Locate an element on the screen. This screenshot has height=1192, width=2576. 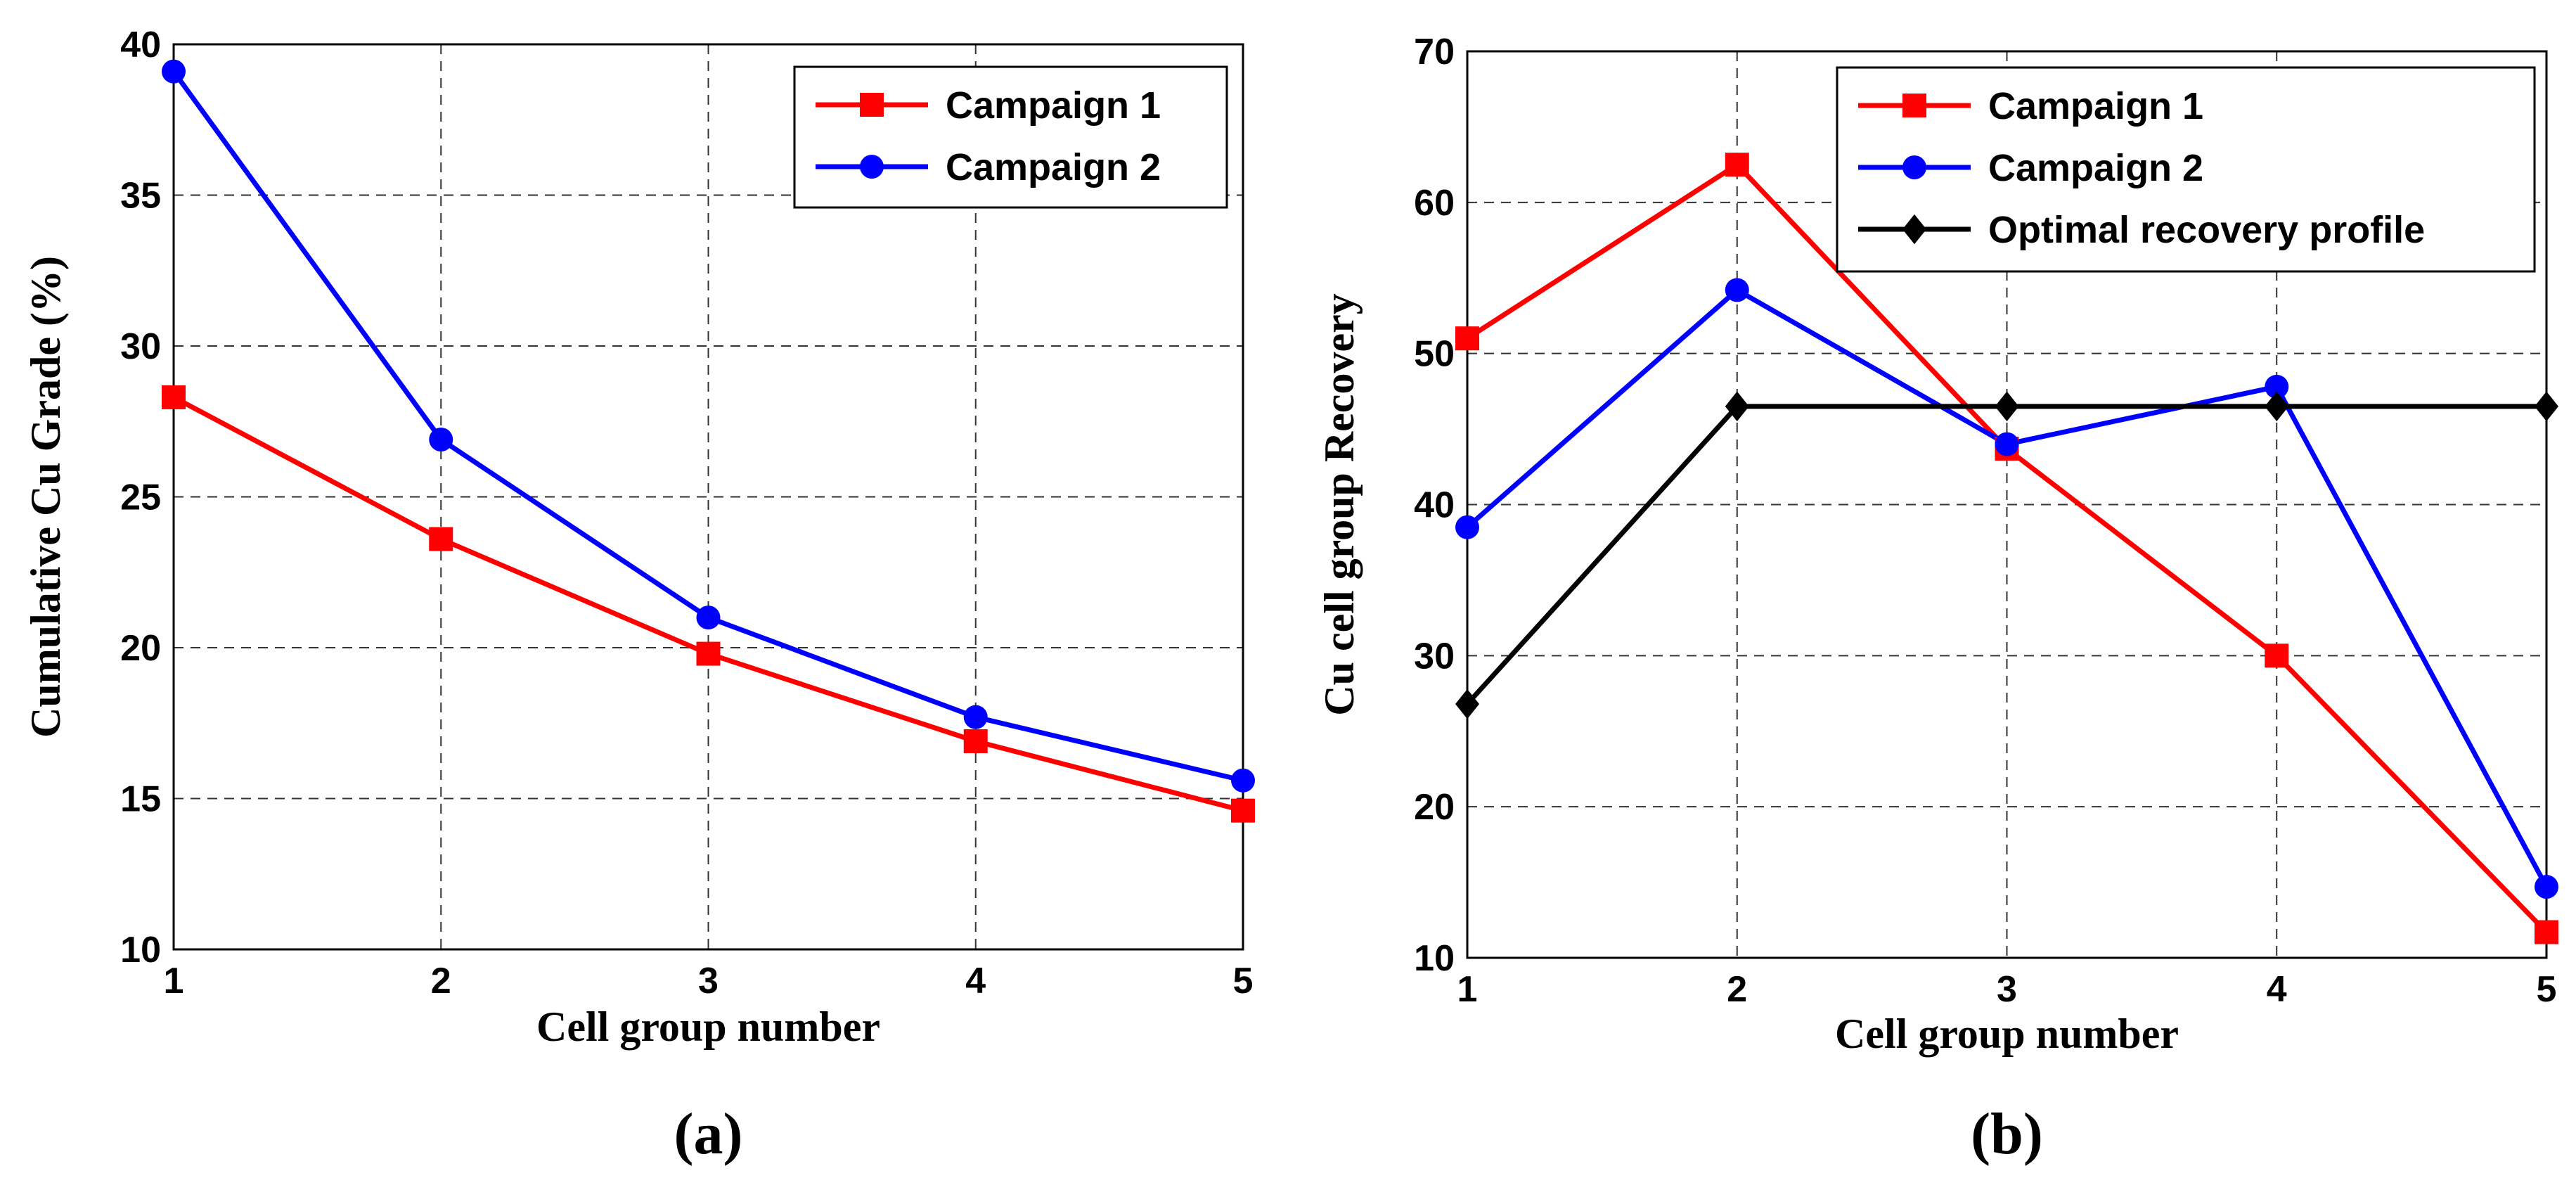
legend-box is located at coordinates (1010, 137).